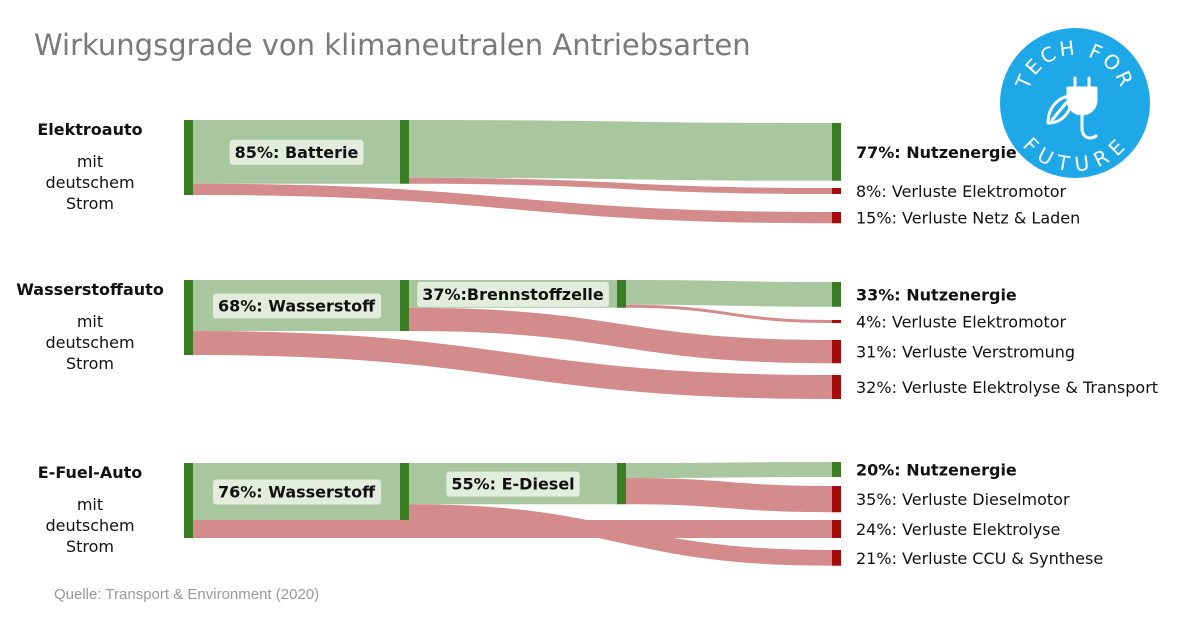 This screenshot has height=630, width=1200. Describe the element at coordinates (936, 152) in the screenshot. I see `output-label-useful: 77%: Nutzenergie` at that location.